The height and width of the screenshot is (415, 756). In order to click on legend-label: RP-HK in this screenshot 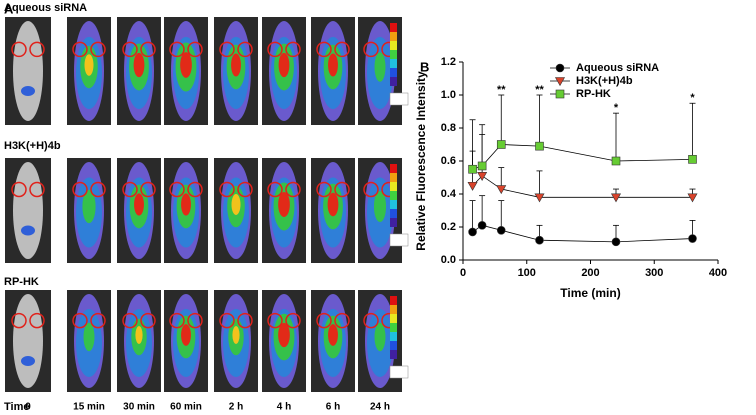, I will do `click(593, 94)`.